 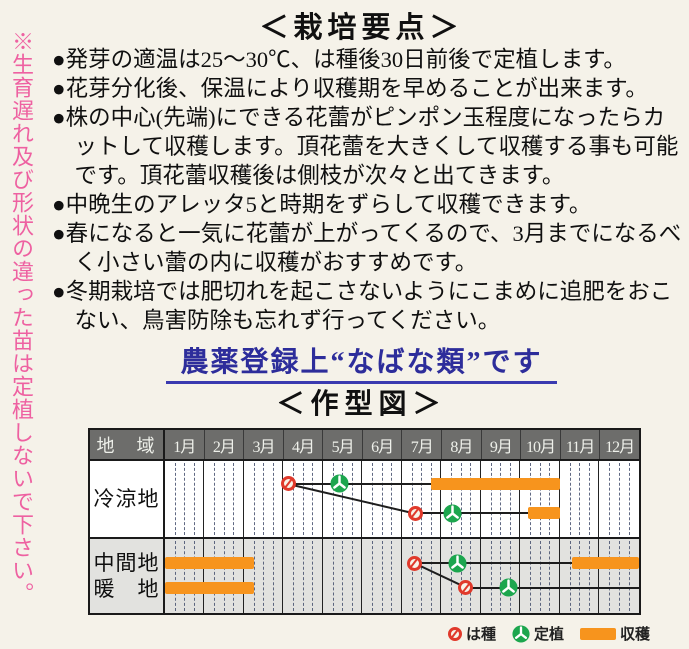 I want to click on legend-sowing-label: は種, so click(x=480, y=634).